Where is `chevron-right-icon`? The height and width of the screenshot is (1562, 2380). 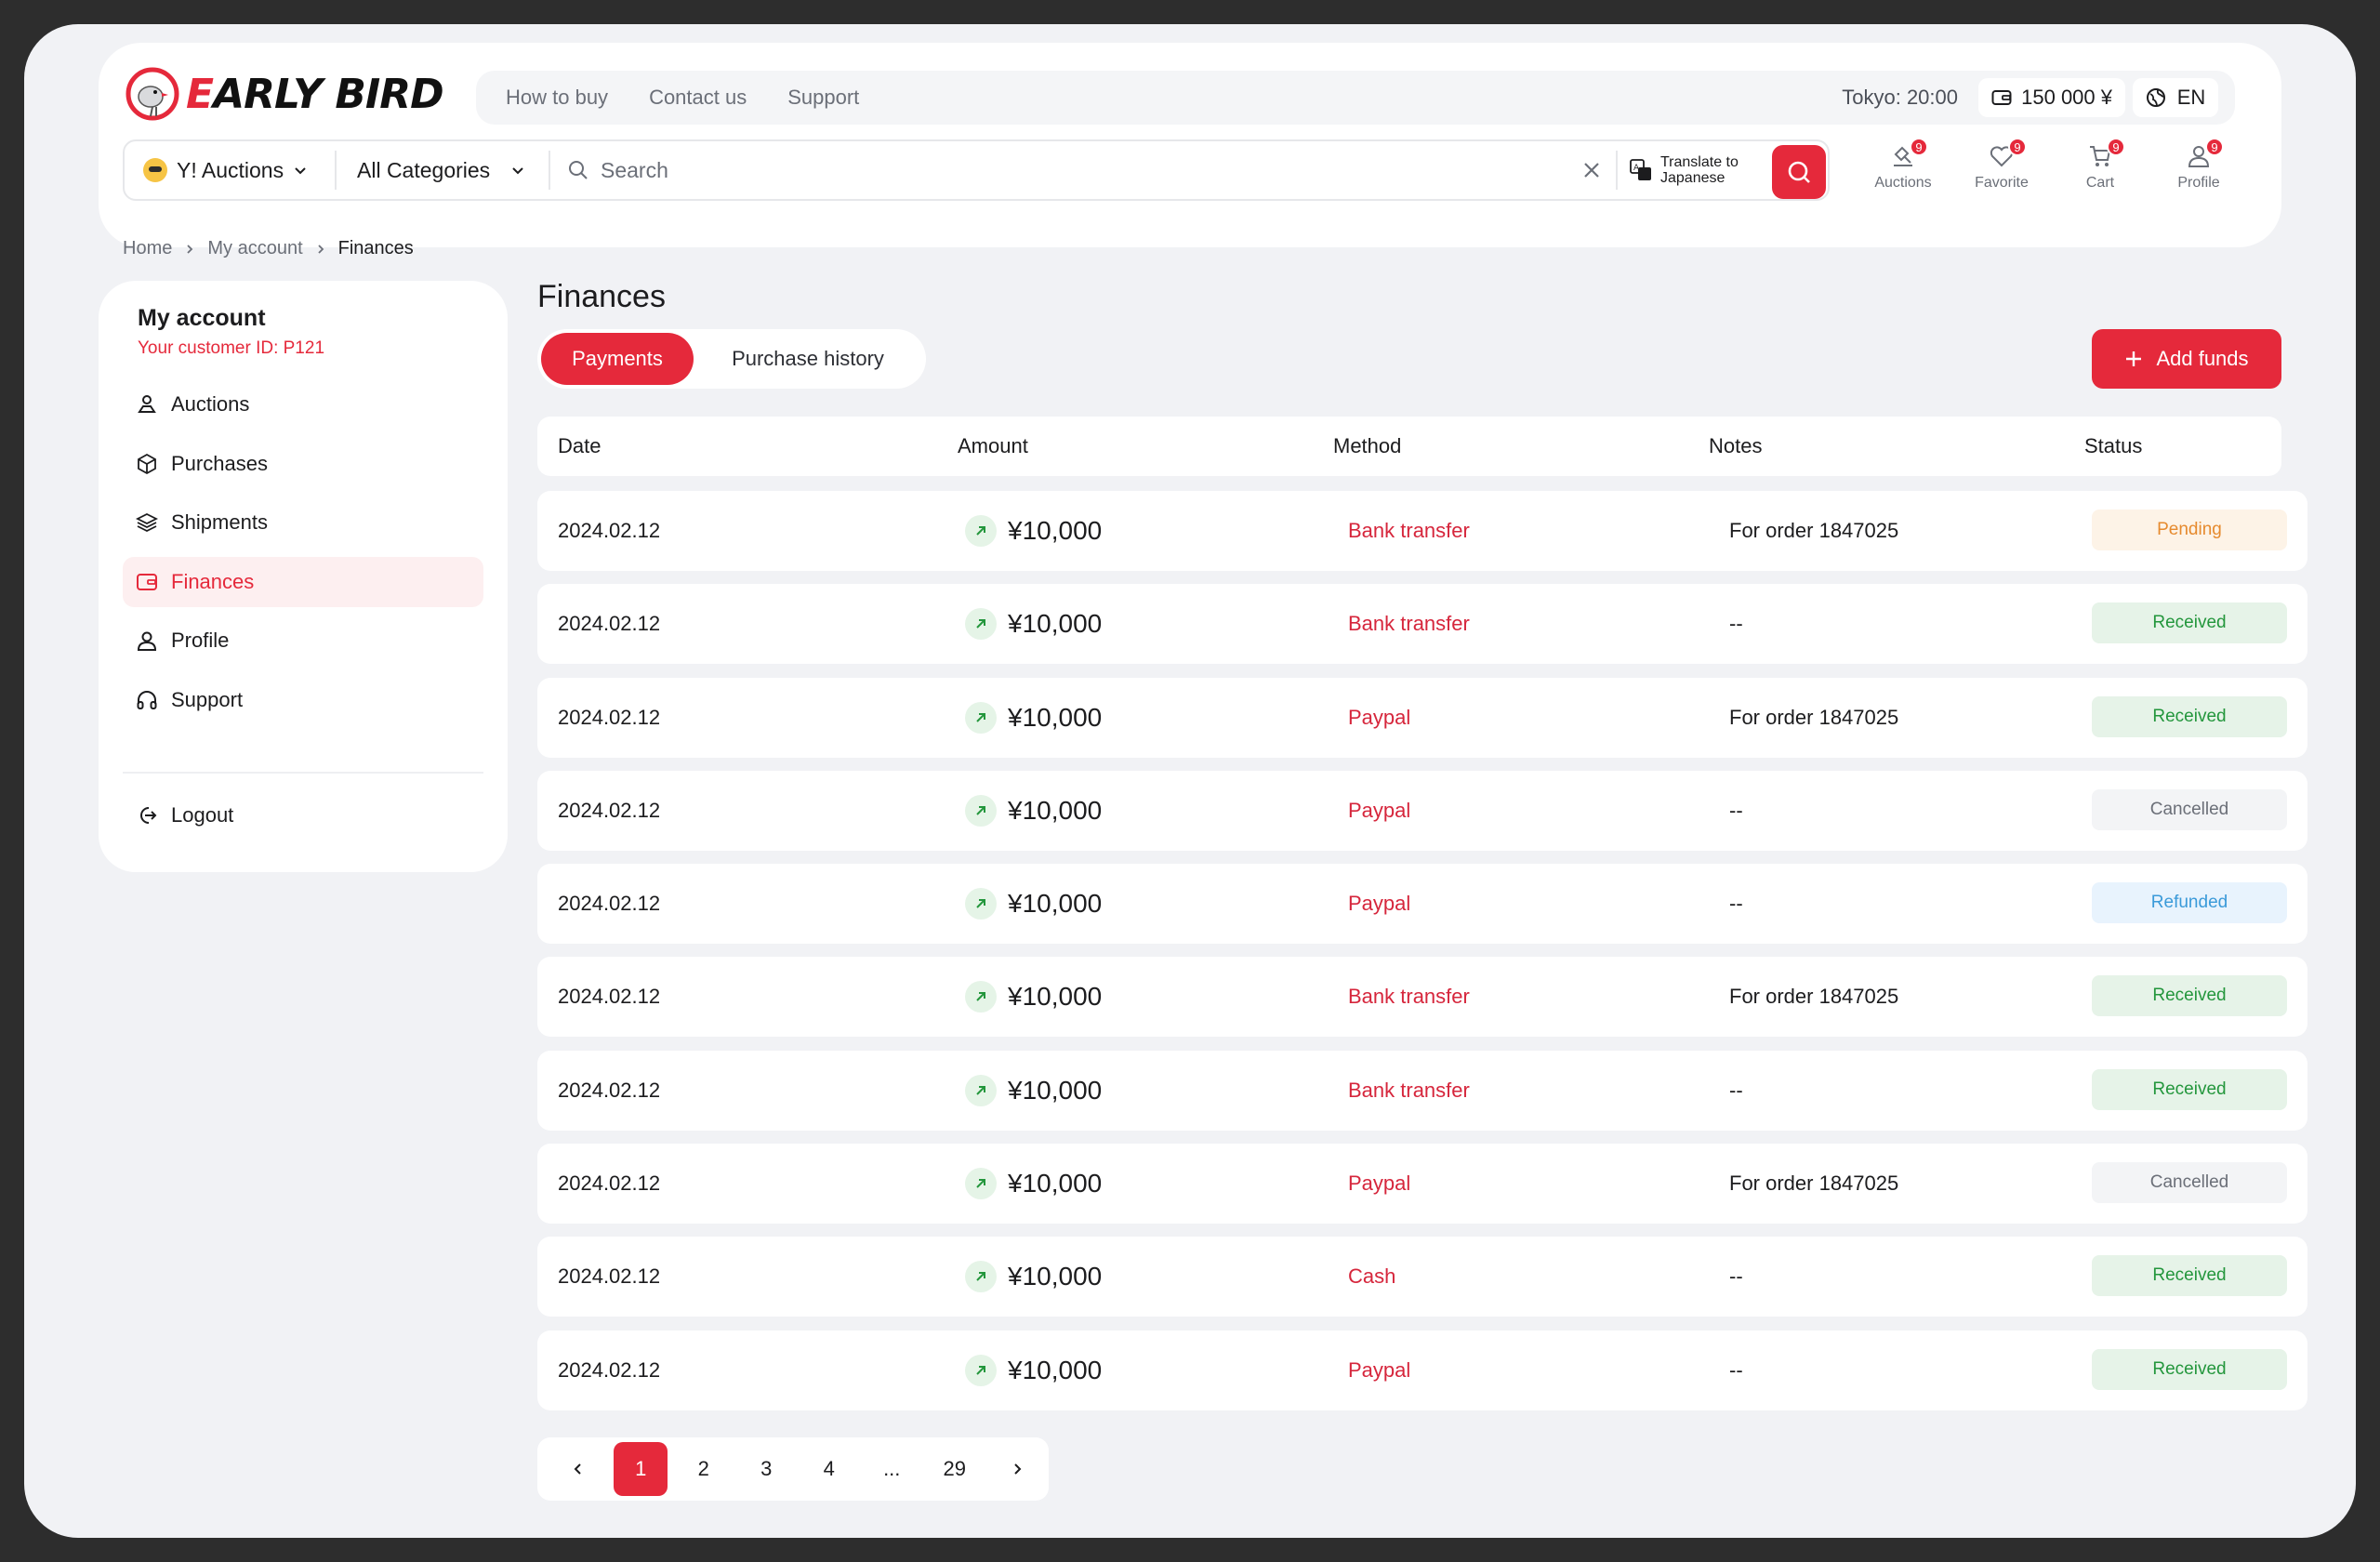 chevron-right-icon is located at coordinates (320, 249).